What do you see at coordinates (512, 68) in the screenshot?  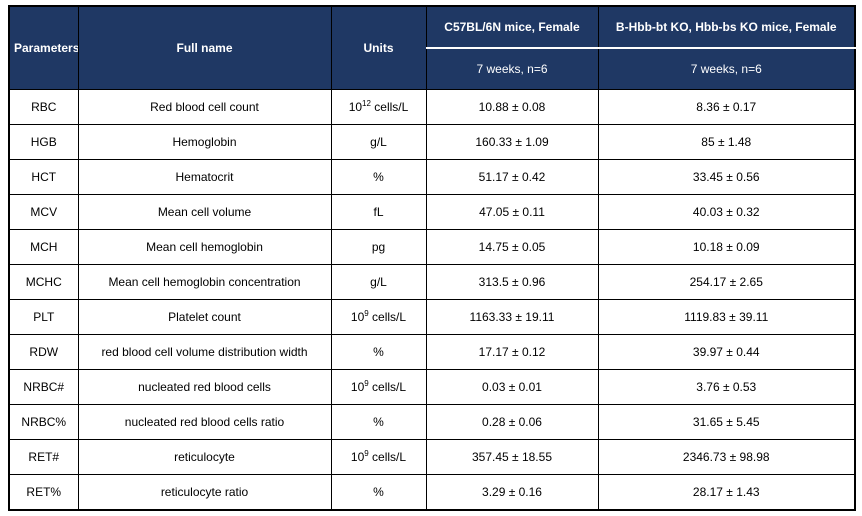 I see `subheader-wildtype-age-n: 7 weeks, n=6` at bounding box center [512, 68].